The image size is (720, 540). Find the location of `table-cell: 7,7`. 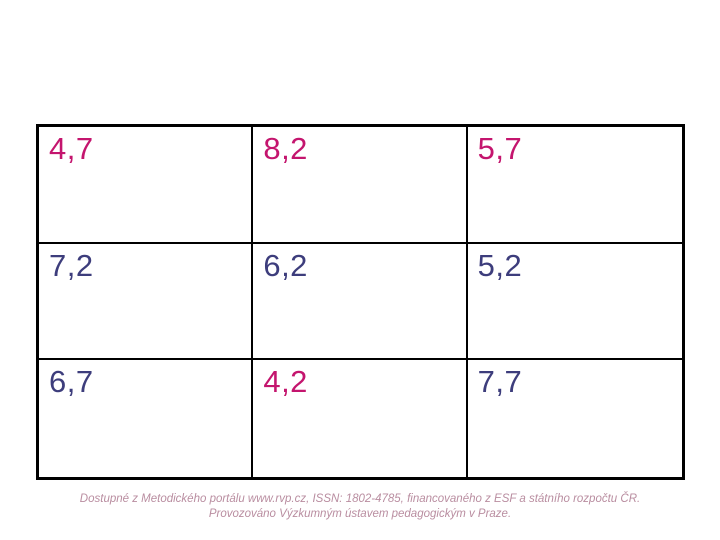

table-cell: 7,7 is located at coordinates (500, 382).